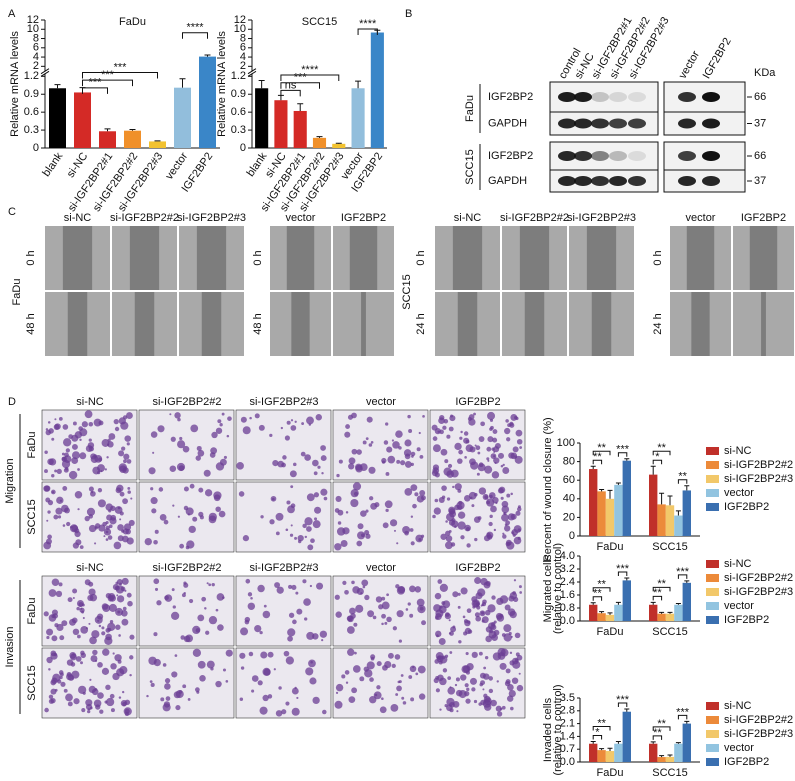 Image resolution: width=795 pixels, height=781 pixels. What do you see at coordinates (243, 48) in the screenshot?
I see `y-tick-label: 6` at bounding box center [243, 48].